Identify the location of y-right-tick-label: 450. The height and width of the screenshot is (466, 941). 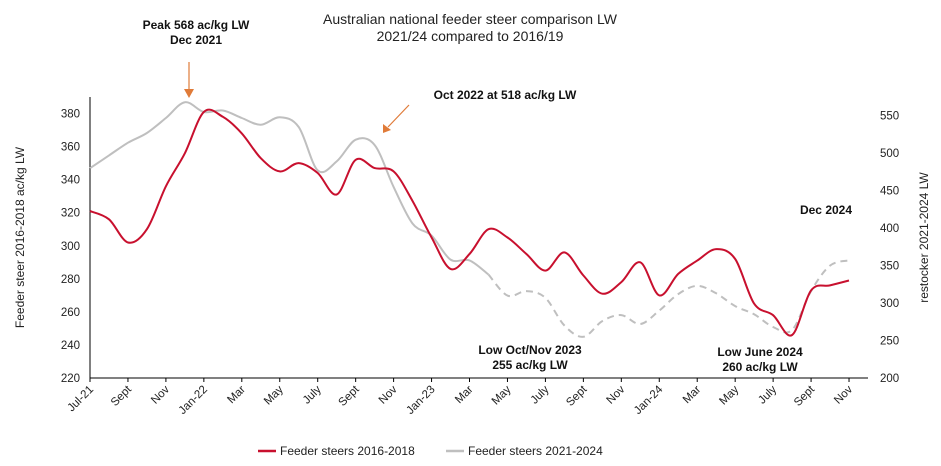
(889, 192).